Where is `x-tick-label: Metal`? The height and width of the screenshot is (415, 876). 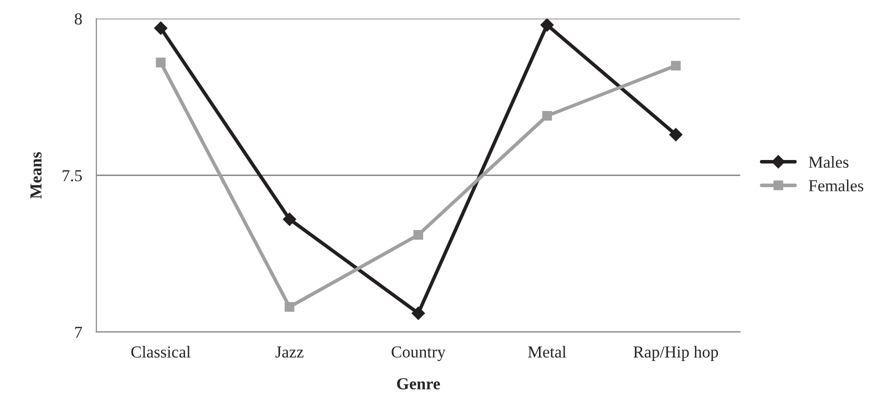 x-tick-label: Metal is located at coordinates (547, 352).